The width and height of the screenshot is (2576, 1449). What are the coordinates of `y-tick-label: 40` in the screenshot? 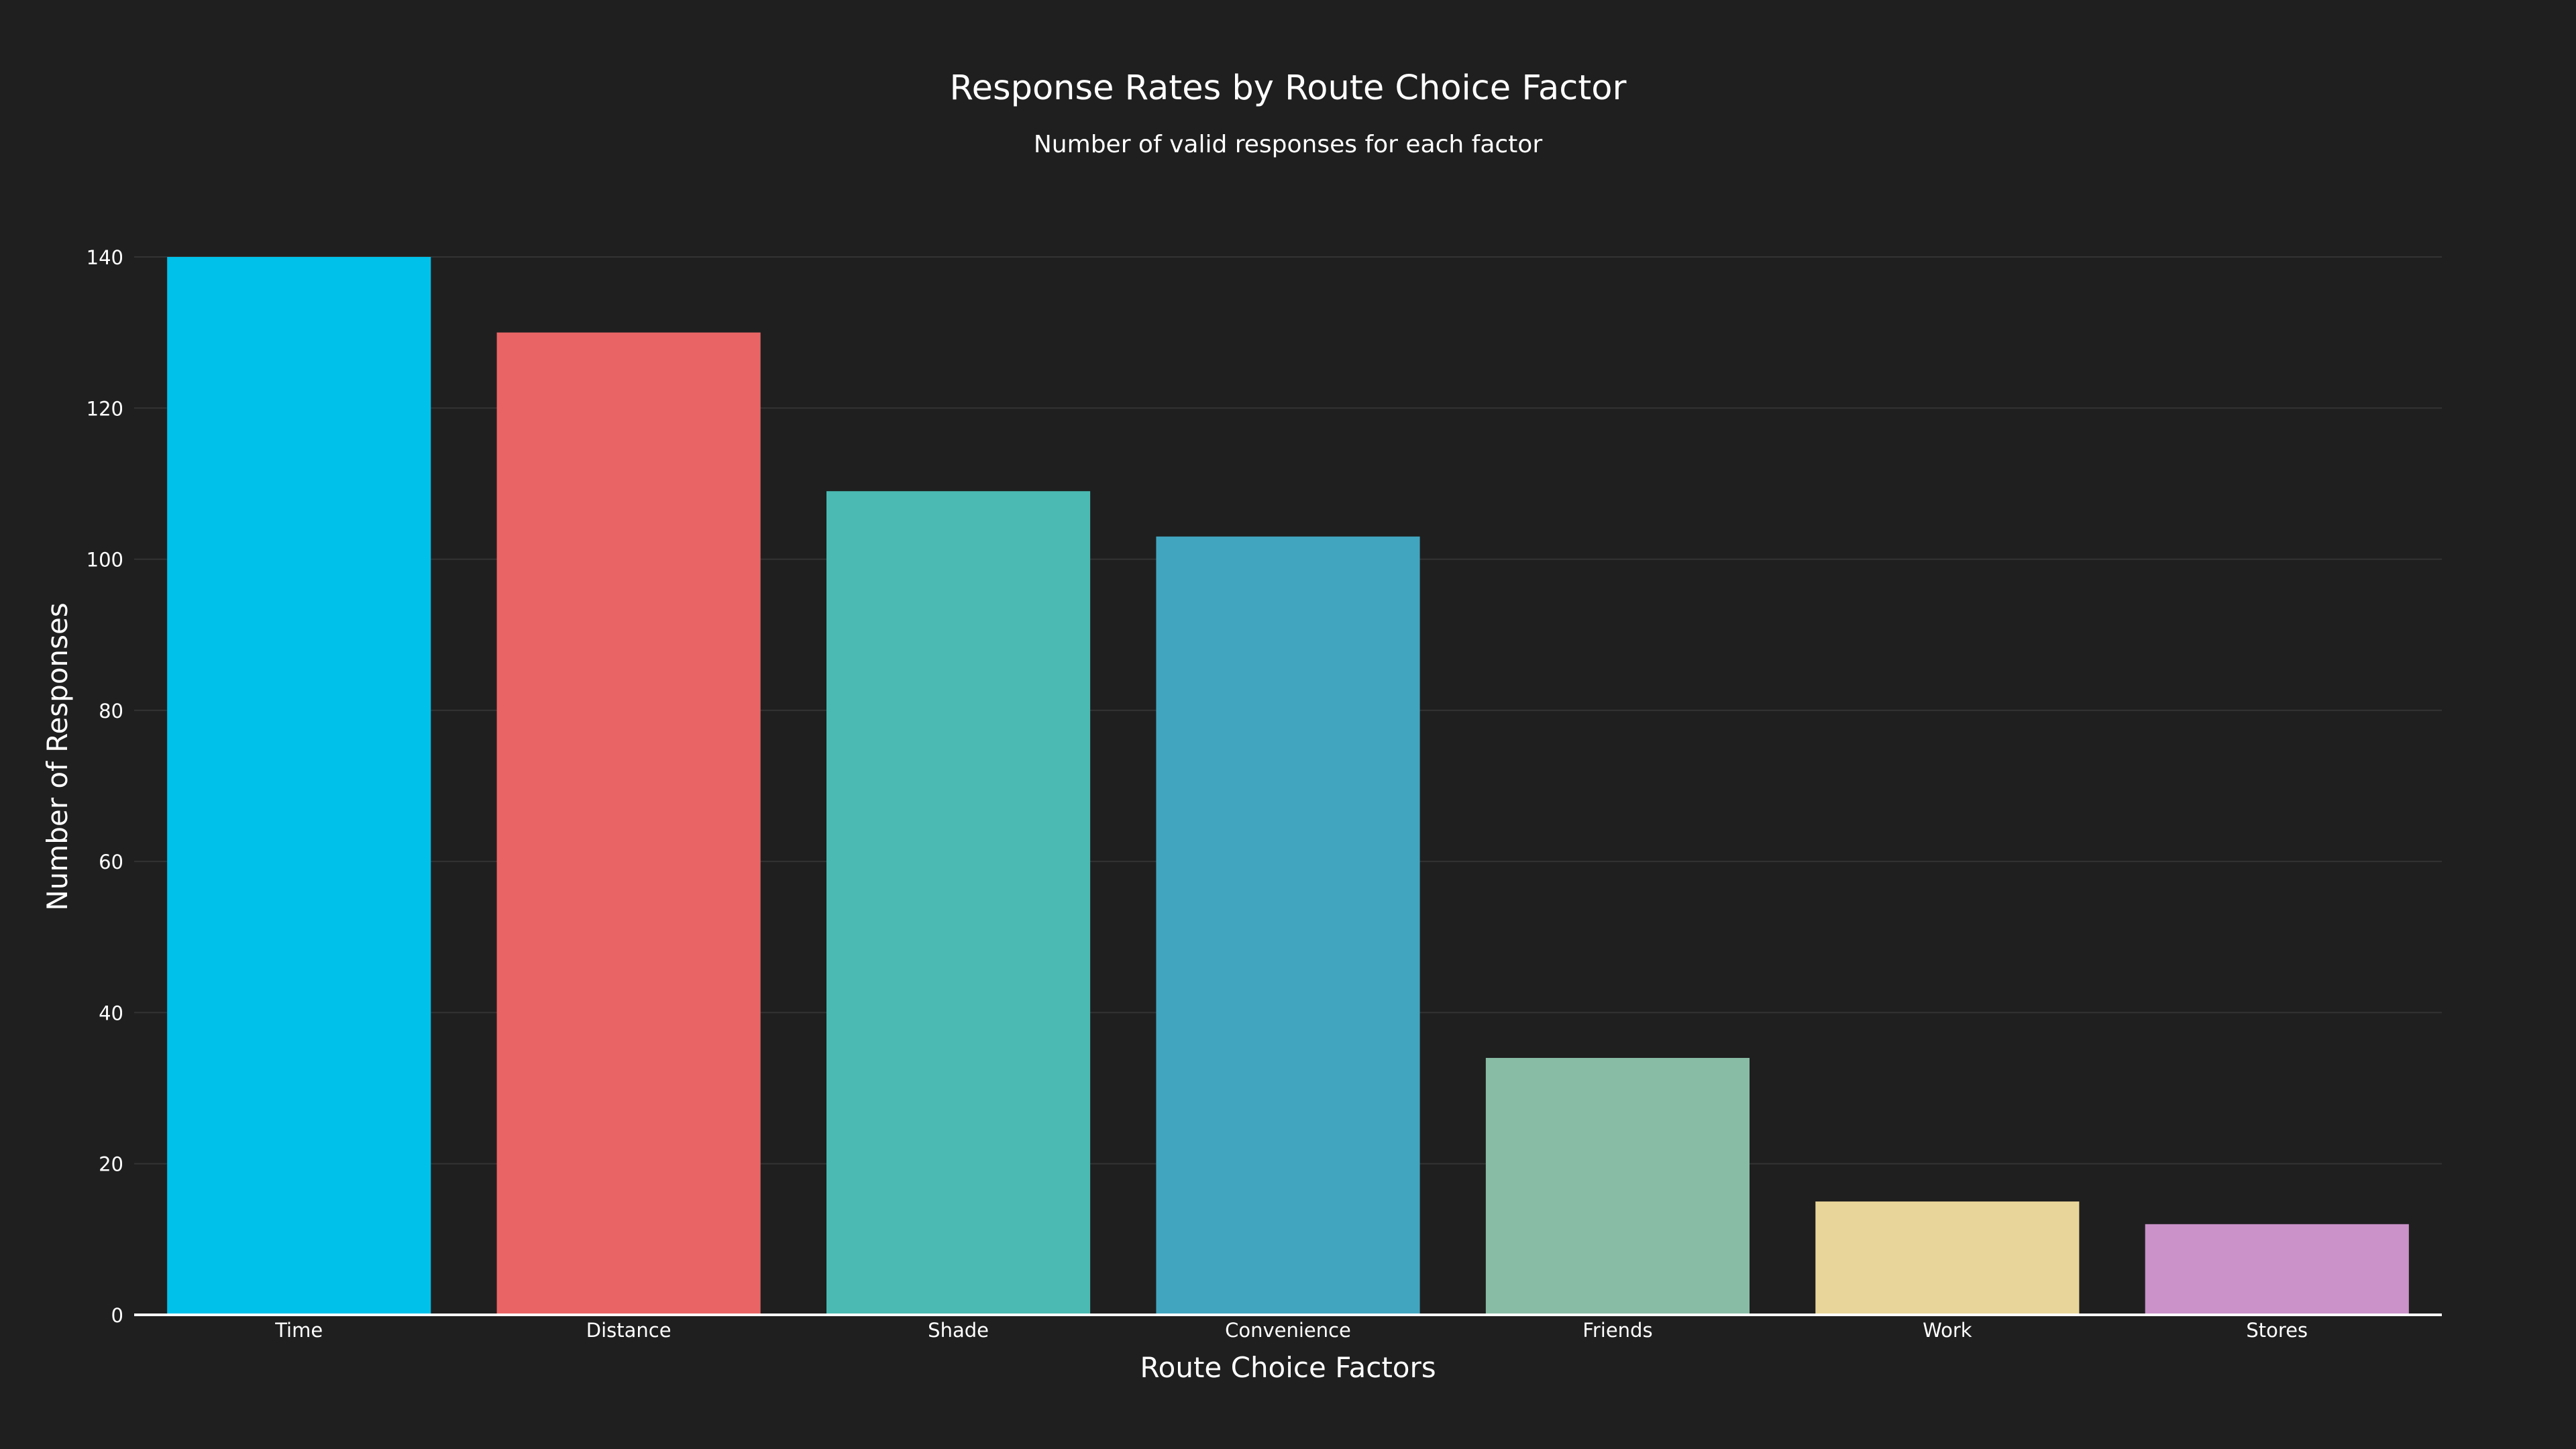 It's located at (111, 1013).